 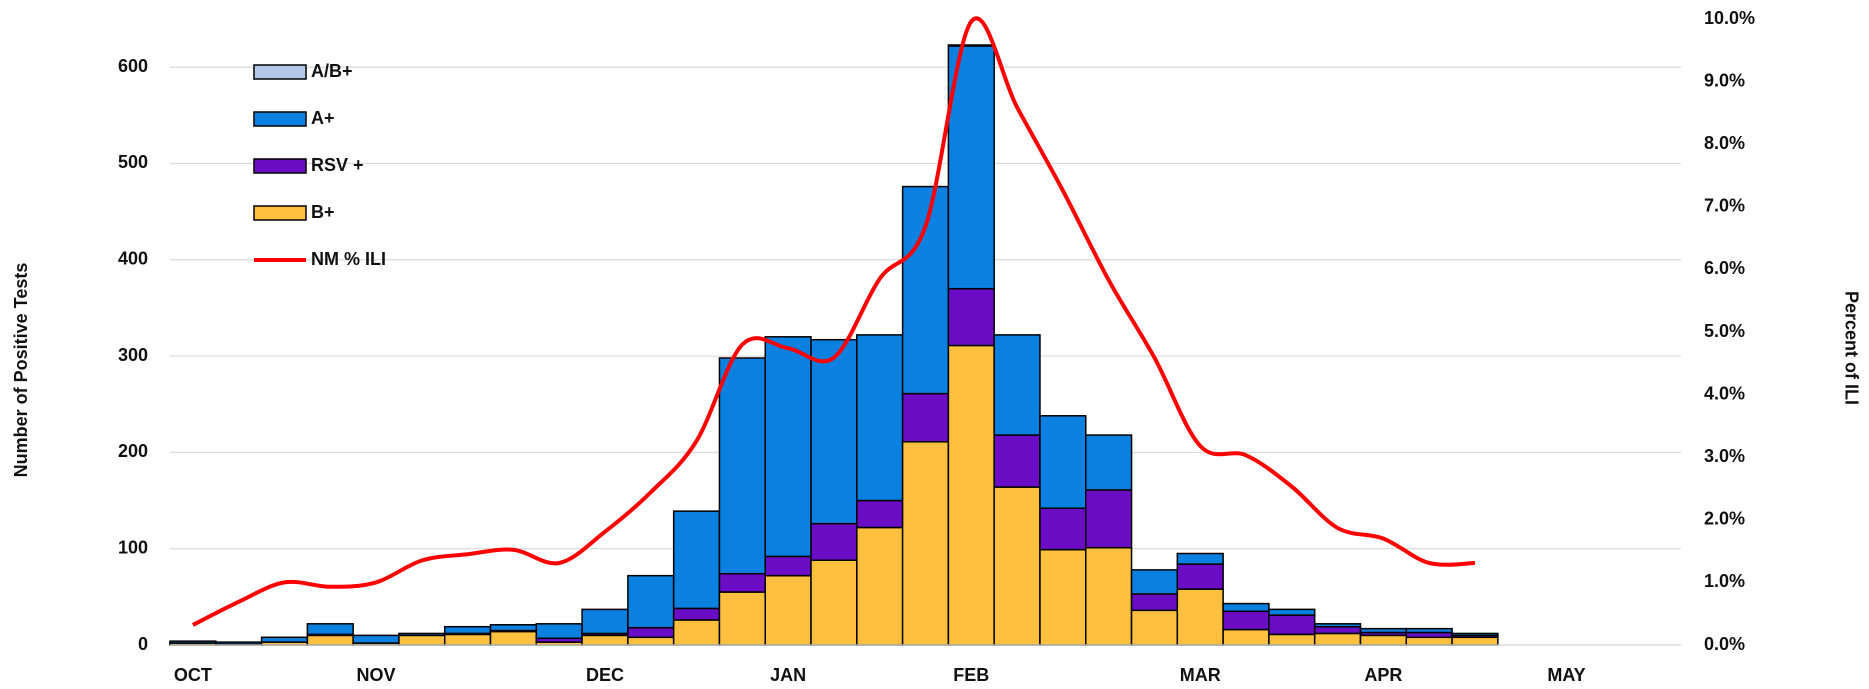 What do you see at coordinates (133, 162) in the screenshot?
I see `y-tick-label: 500` at bounding box center [133, 162].